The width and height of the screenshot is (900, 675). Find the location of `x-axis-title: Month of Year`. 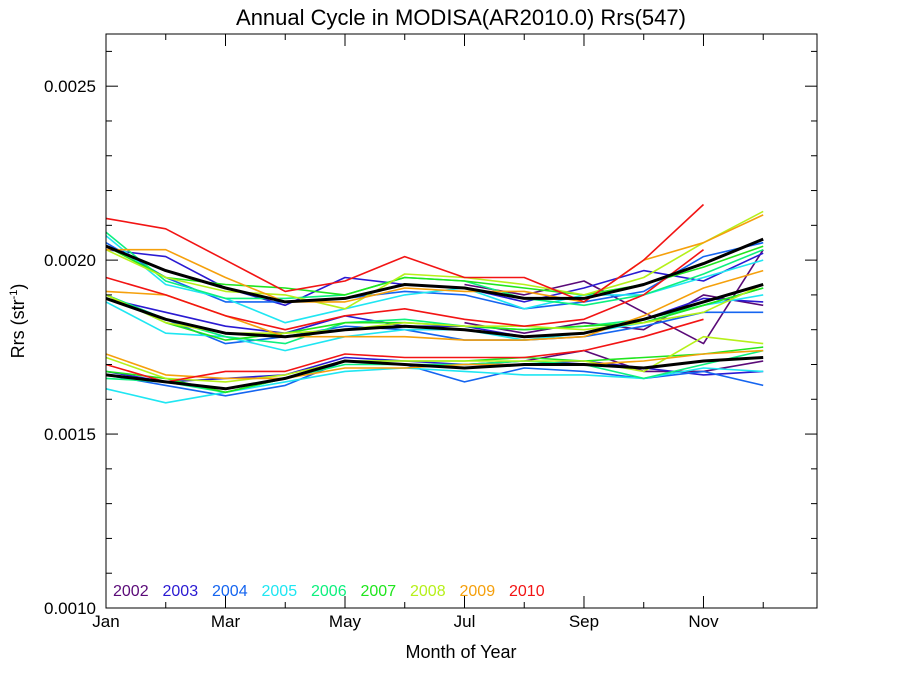

x-axis-title: Month of Year is located at coordinates (460, 652).